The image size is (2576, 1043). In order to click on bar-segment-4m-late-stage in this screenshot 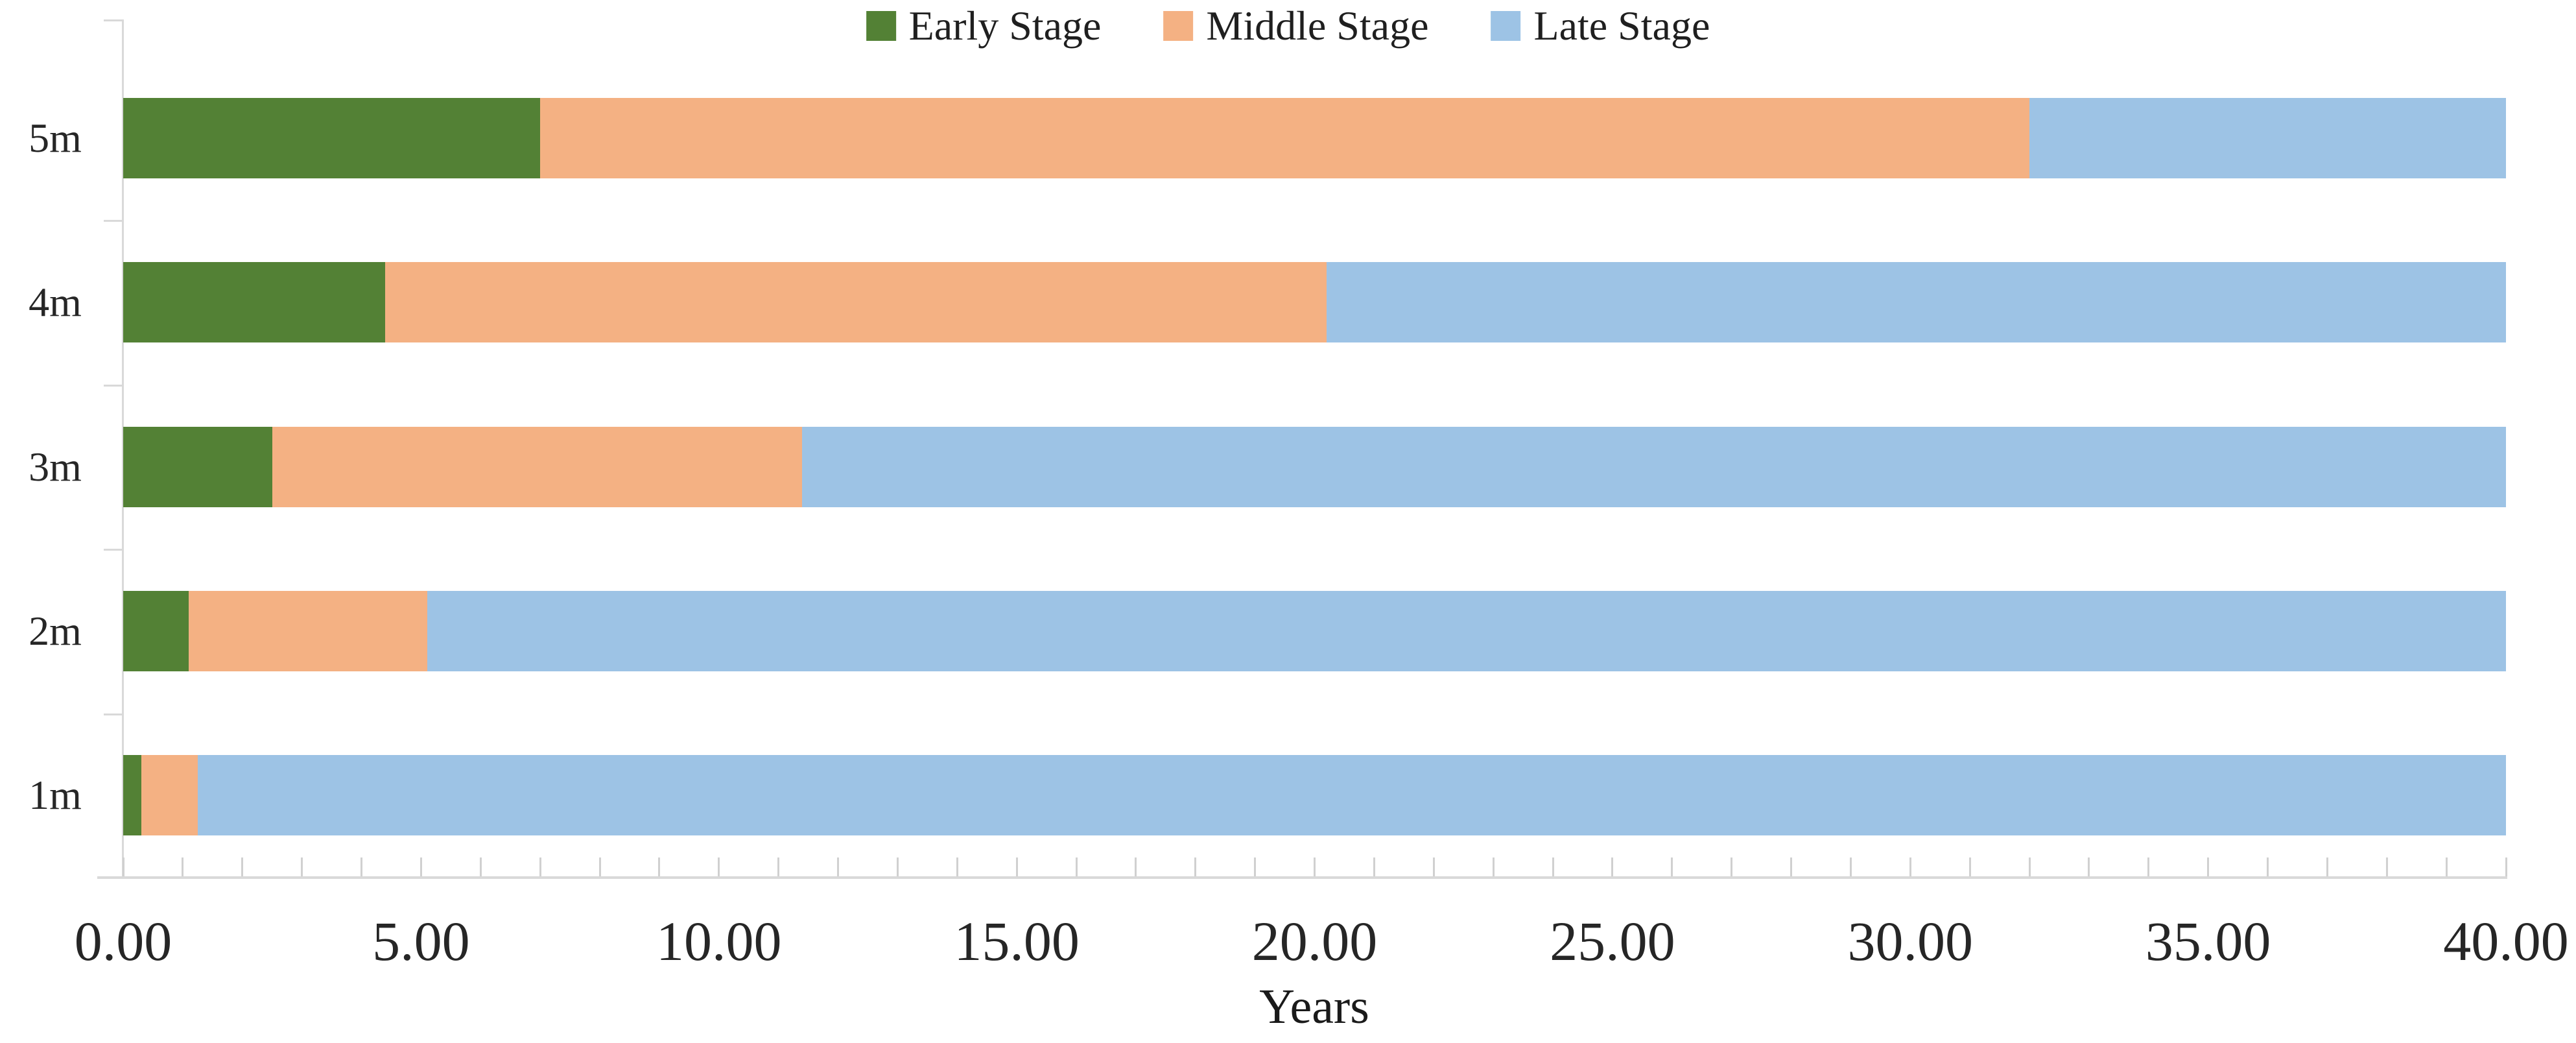, I will do `click(1916, 302)`.